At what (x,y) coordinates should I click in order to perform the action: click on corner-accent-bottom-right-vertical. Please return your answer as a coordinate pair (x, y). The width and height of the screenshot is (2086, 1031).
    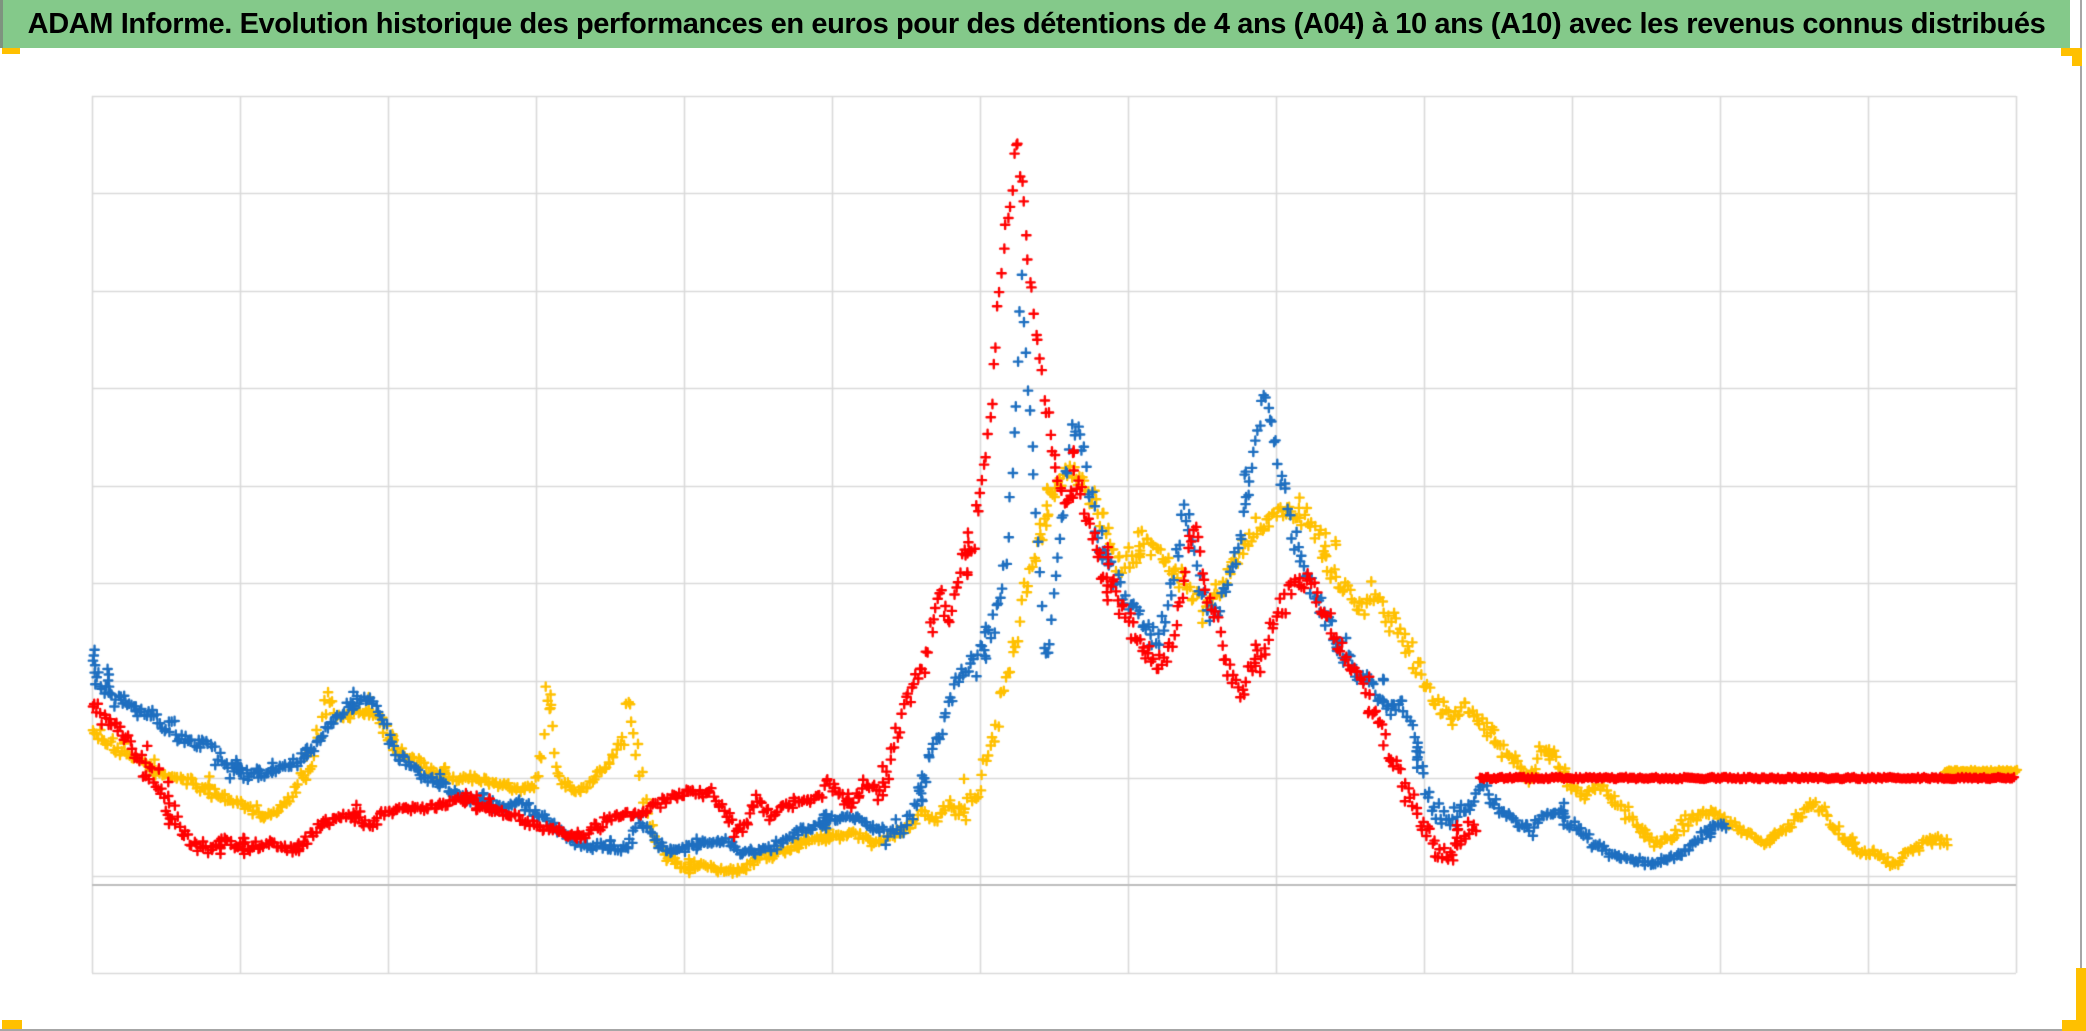
    Looking at the image, I should click on (2081, 999).